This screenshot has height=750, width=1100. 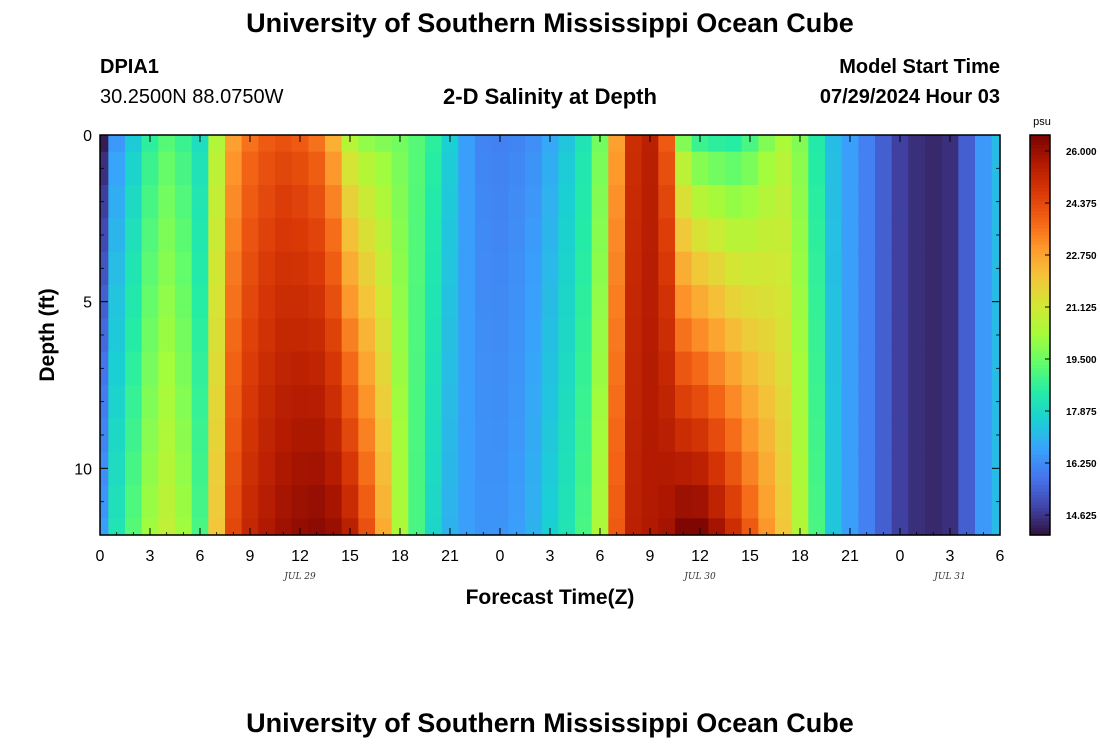 What do you see at coordinates (129, 67) in the screenshot?
I see `station-id: DPIA1` at bounding box center [129, 67].